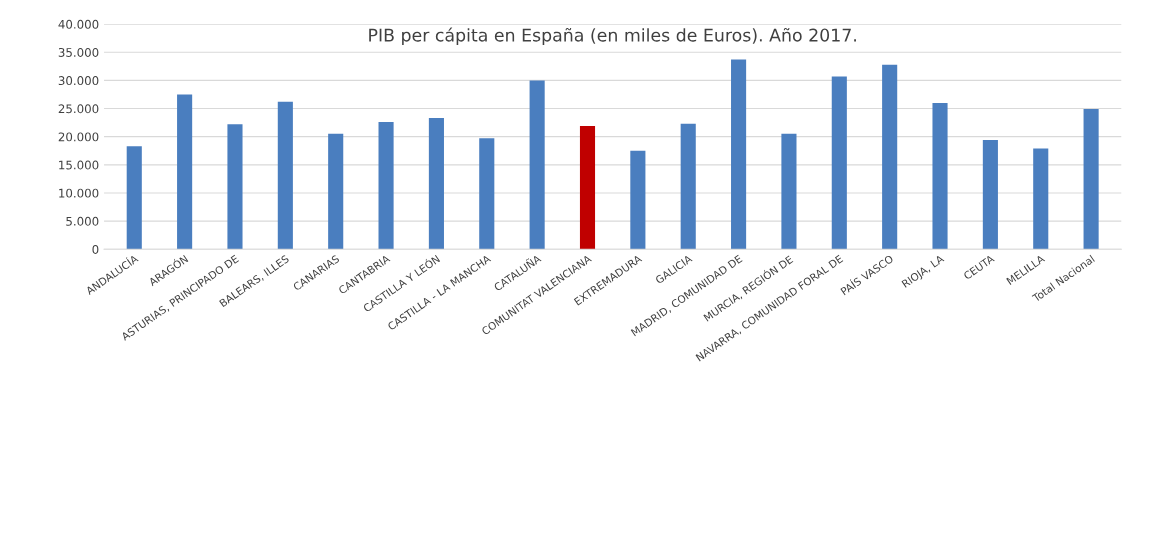 This screenshot has height=536, width=1156. What do you see at coordinates (612, 36) in the screenshot?
I see `chart-title: PIB per cápita en España (en miles de Euros). Año 2017.` at bounding box center [612, 36].